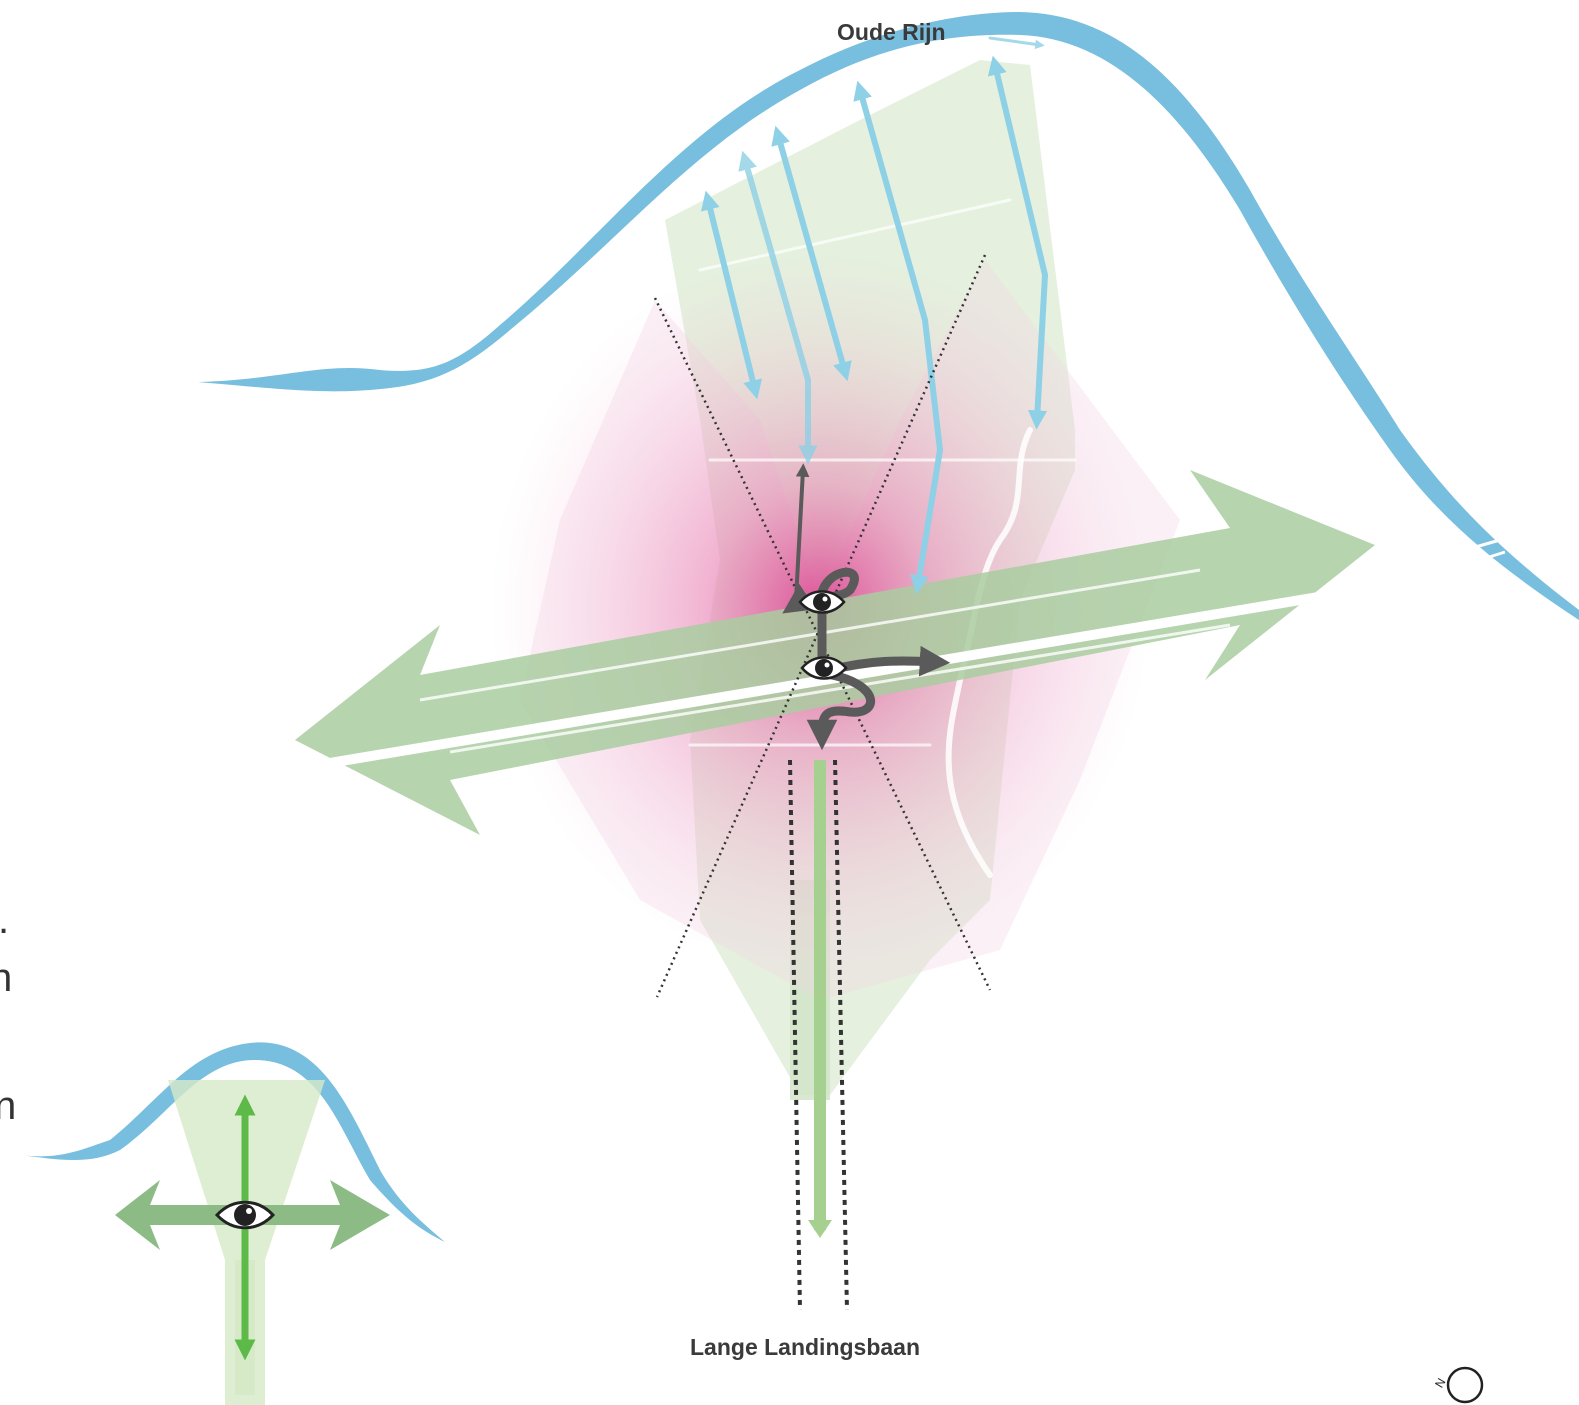 This screenshot has height=1405, width=1579. What do you see at coordinates (4, 920) in the screenshot?
I see `clipped-text-1: .` at bounding box center [4, 920].